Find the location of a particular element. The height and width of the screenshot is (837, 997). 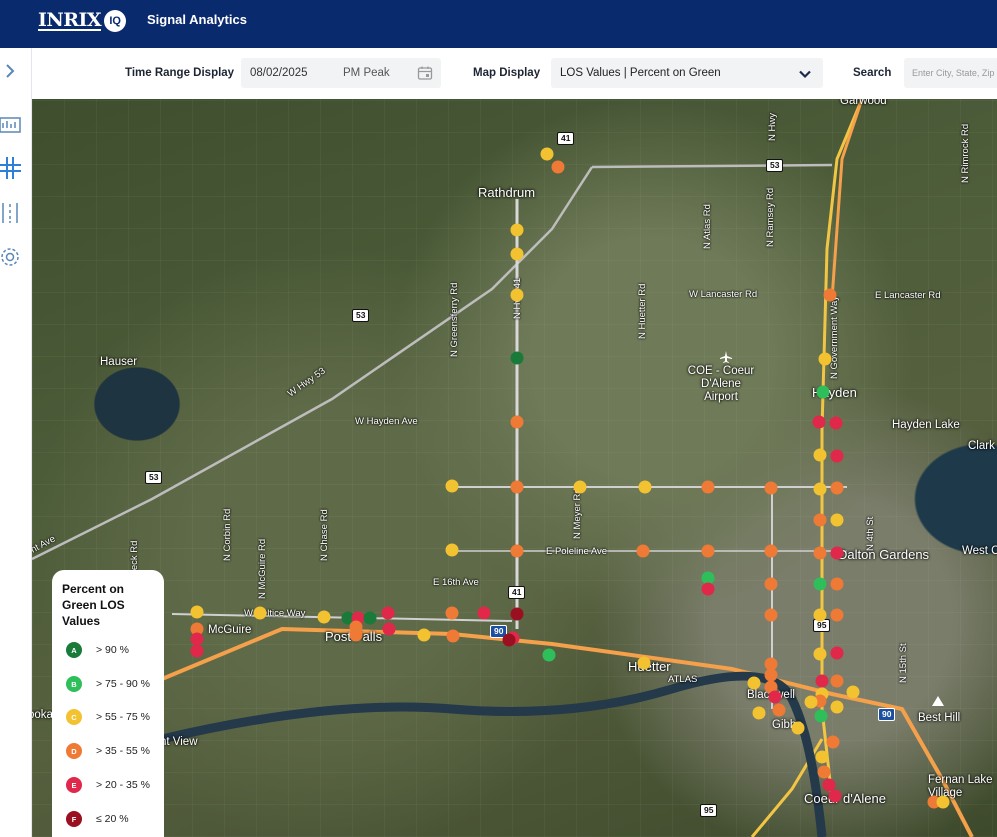

collapse-chevron-icon is located at coordinates (11, 71).